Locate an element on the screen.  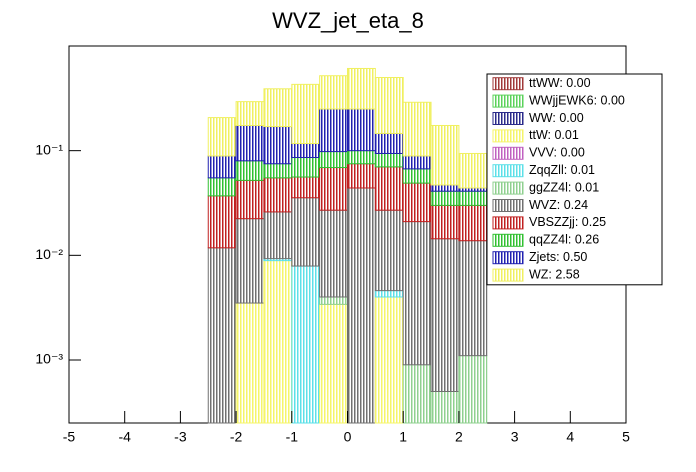
legend-label: ttWW: 0.00 is located at coordinates (560, 83).